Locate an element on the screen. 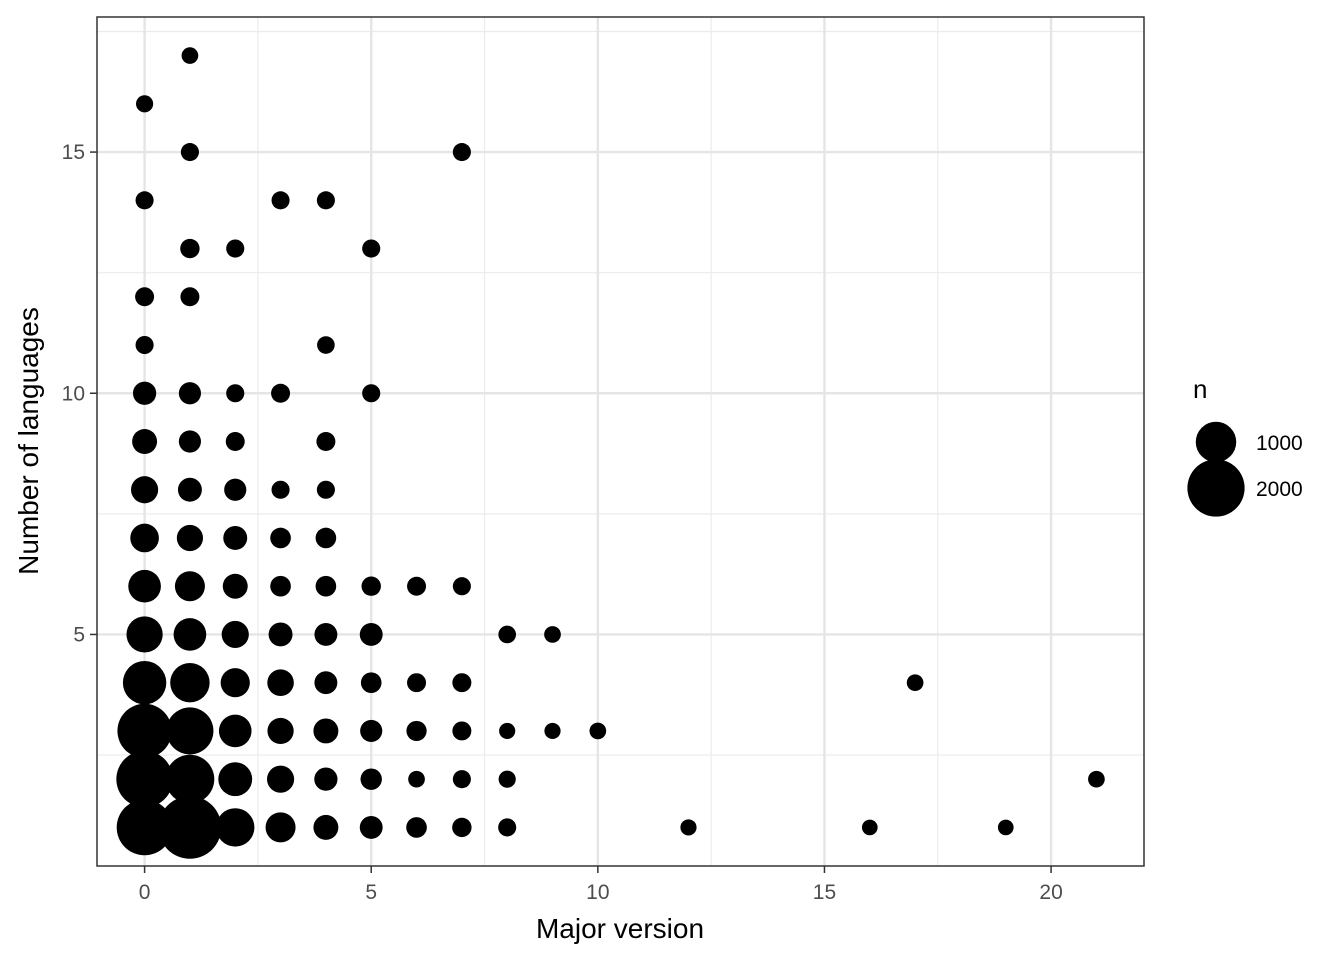 This screenshot has height=960, width=1344. x-tick-label: 15 is located at coordinates (824, 892).